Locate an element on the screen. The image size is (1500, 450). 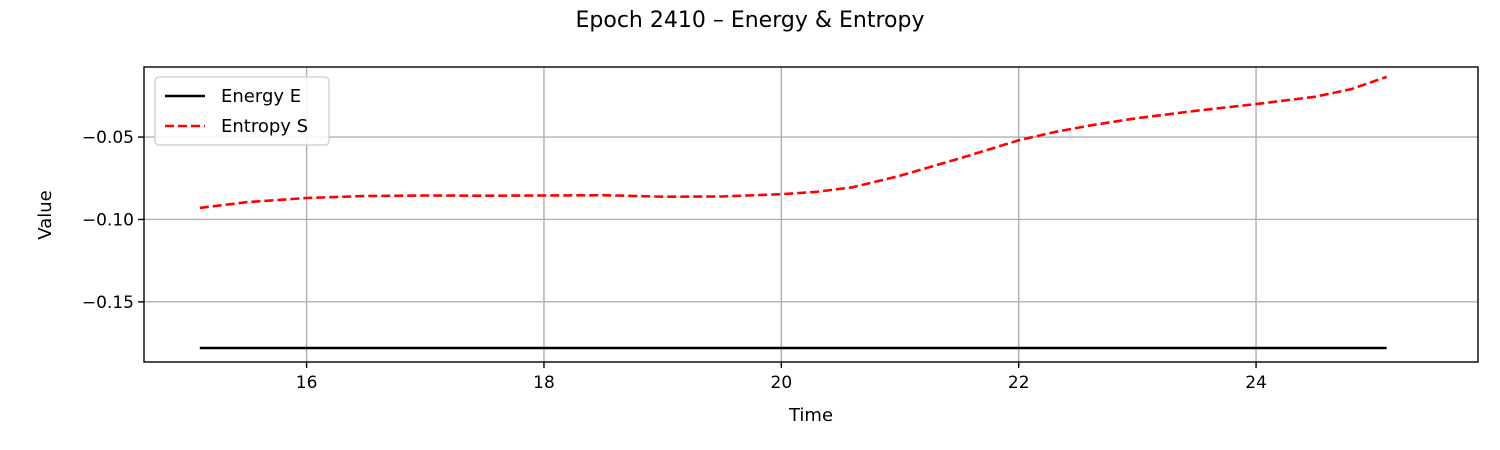
x-tick-label: 24 is located at coordinates (1256, 383).